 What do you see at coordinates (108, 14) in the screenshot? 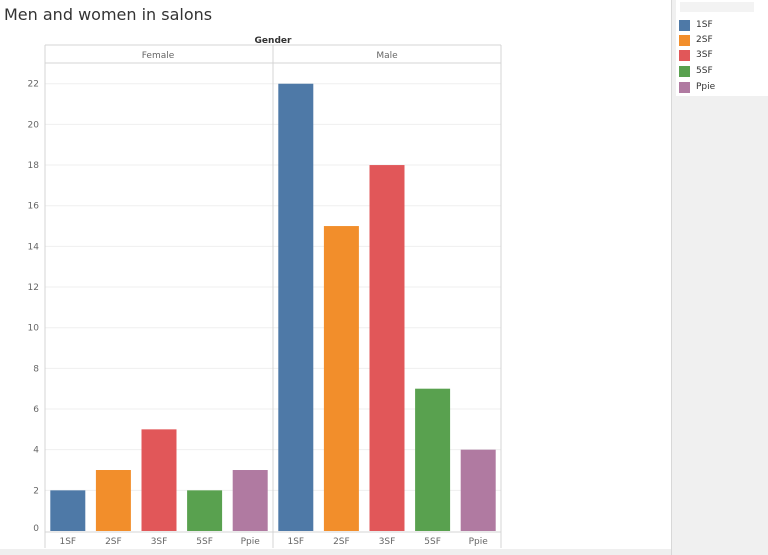
I see `chart-title: Men and women in salons` at bounding box center [108, 14].